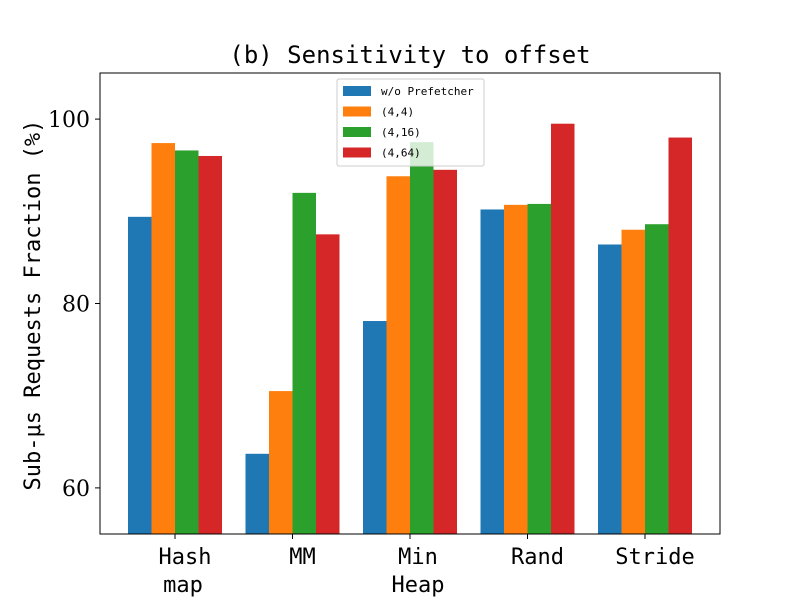 This screenshot has height=600, width=800. I want to click on legend-label-0: w/o Prefetcher, so click(427, 91).